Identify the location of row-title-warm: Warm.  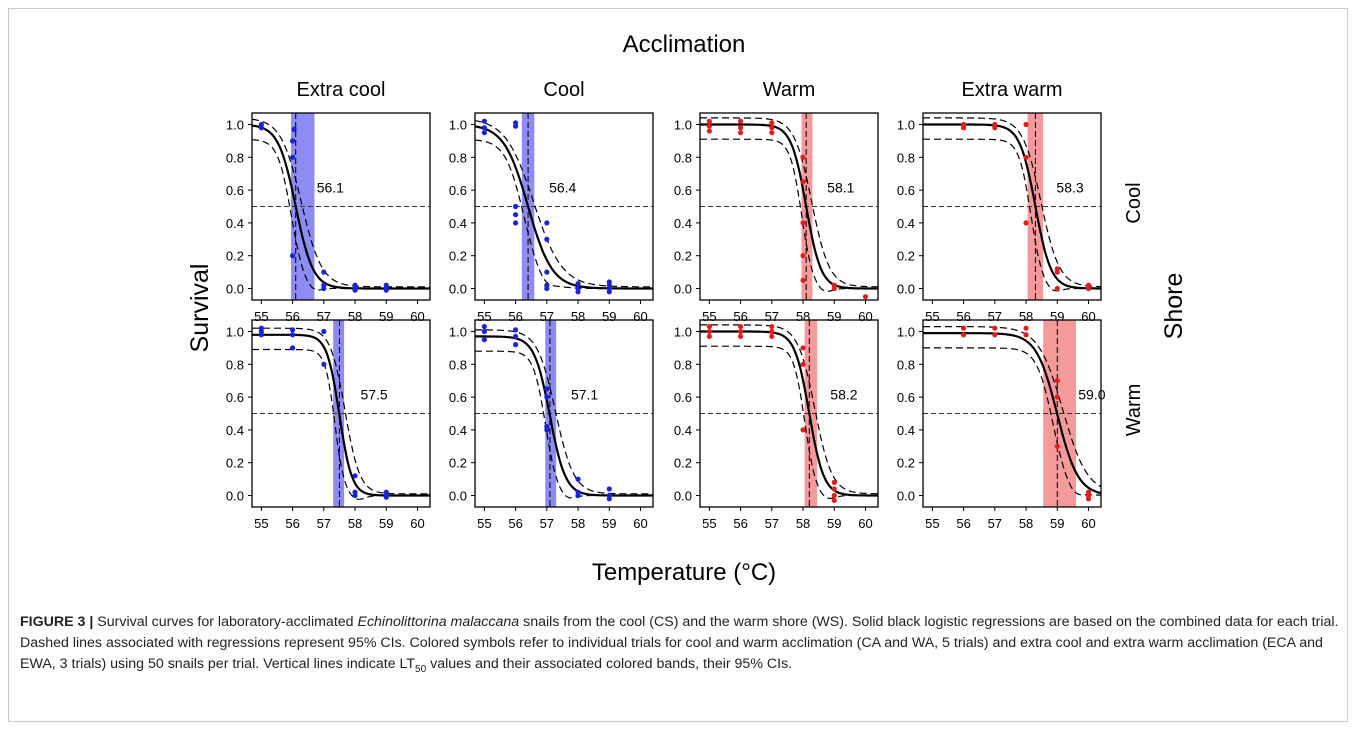
(1134, 410).